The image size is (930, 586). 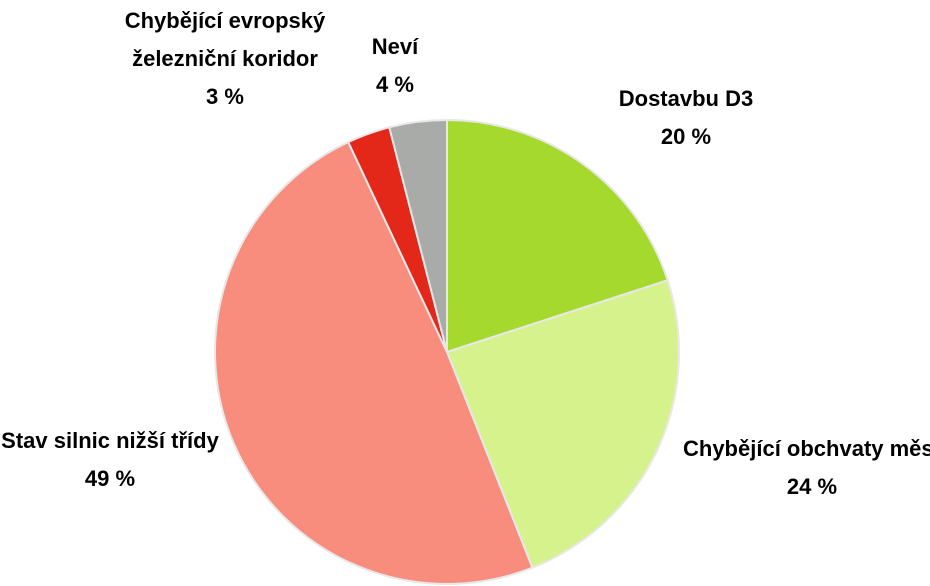 I want to click on category-label: Stav silnic nižší třídy, so click(x=110, y=440).